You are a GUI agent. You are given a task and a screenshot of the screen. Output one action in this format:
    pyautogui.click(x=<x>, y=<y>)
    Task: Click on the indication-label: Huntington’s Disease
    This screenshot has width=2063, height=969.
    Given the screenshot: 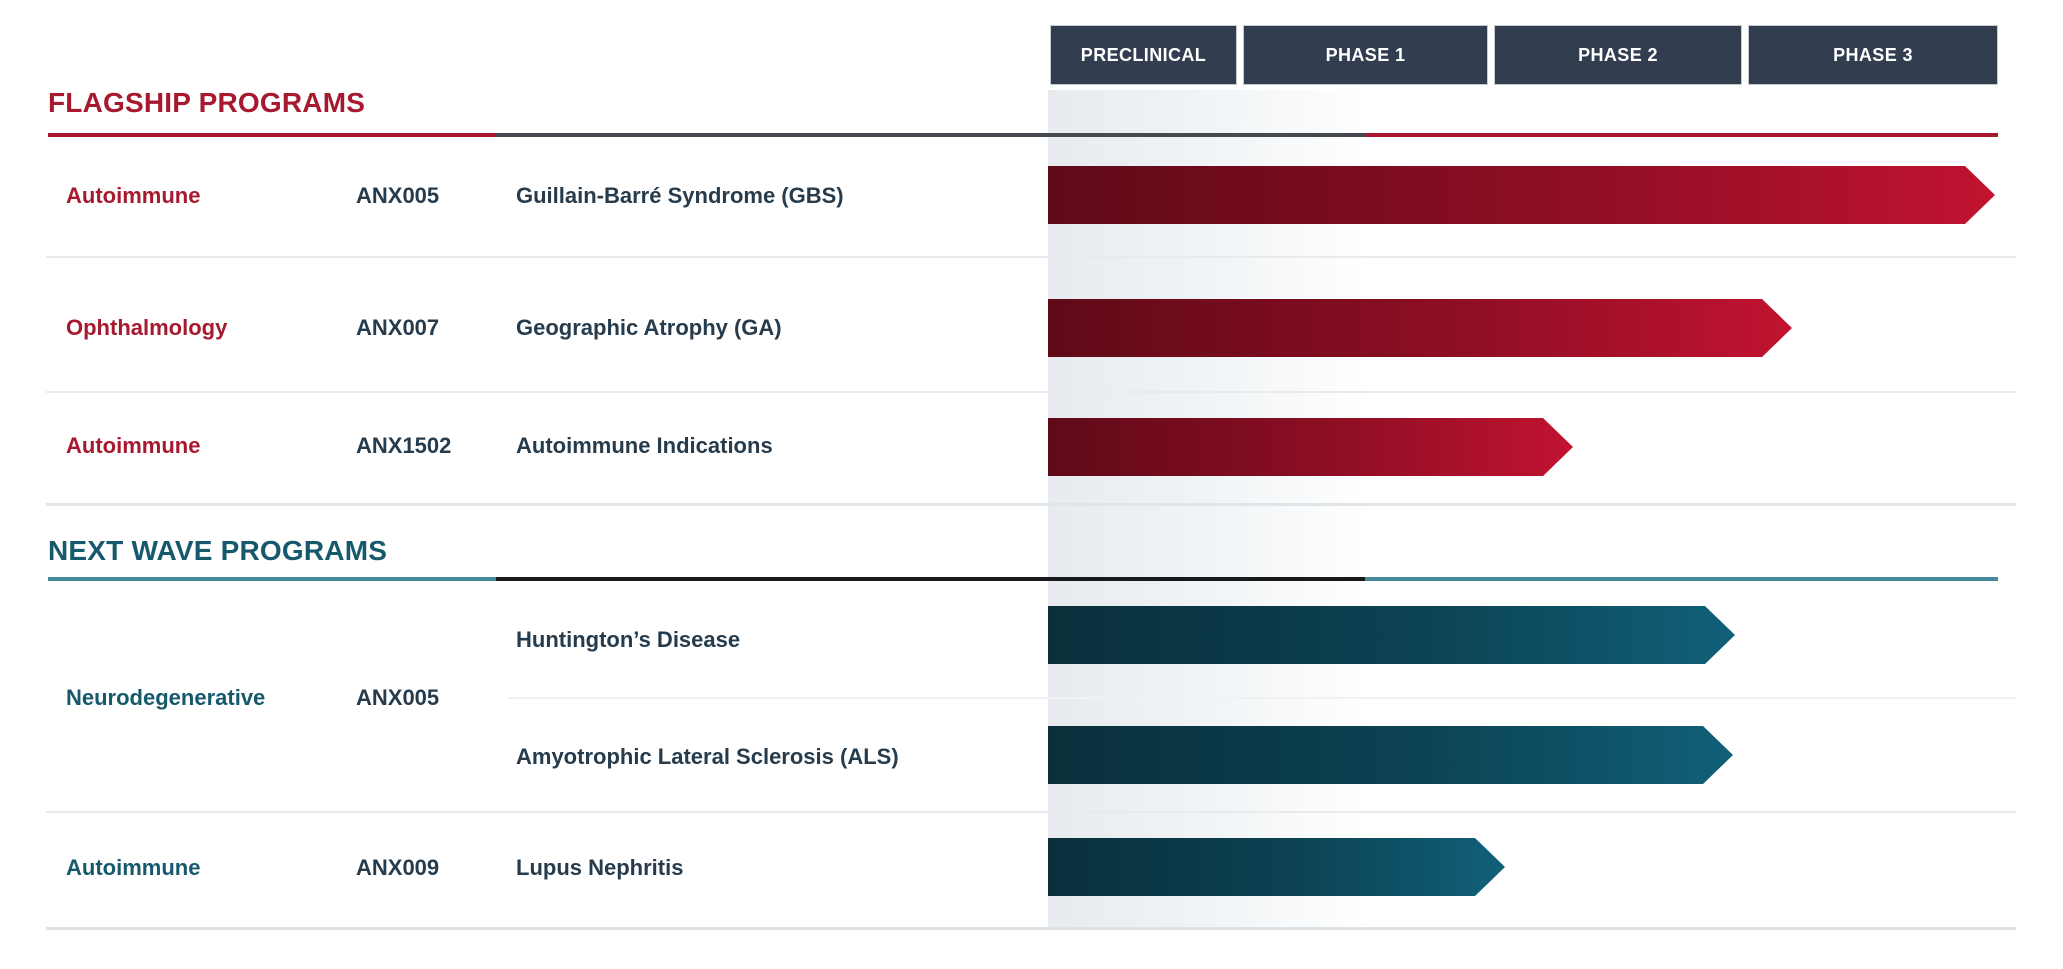 What is the action you would take?
    pyautogui.click(x=628, y=639)
    